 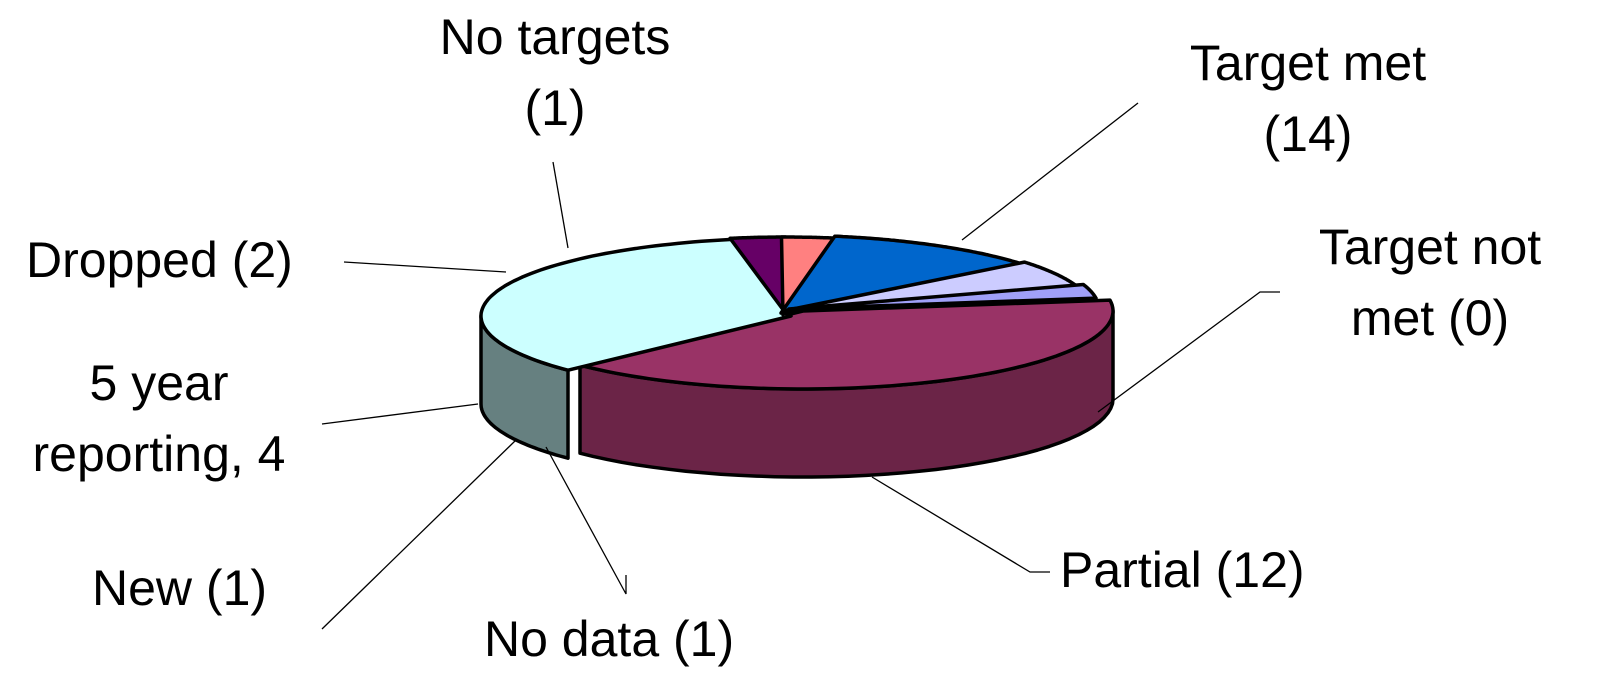 I want to click on pie-slice-five-year-reporting, so click(x=902, y=274).